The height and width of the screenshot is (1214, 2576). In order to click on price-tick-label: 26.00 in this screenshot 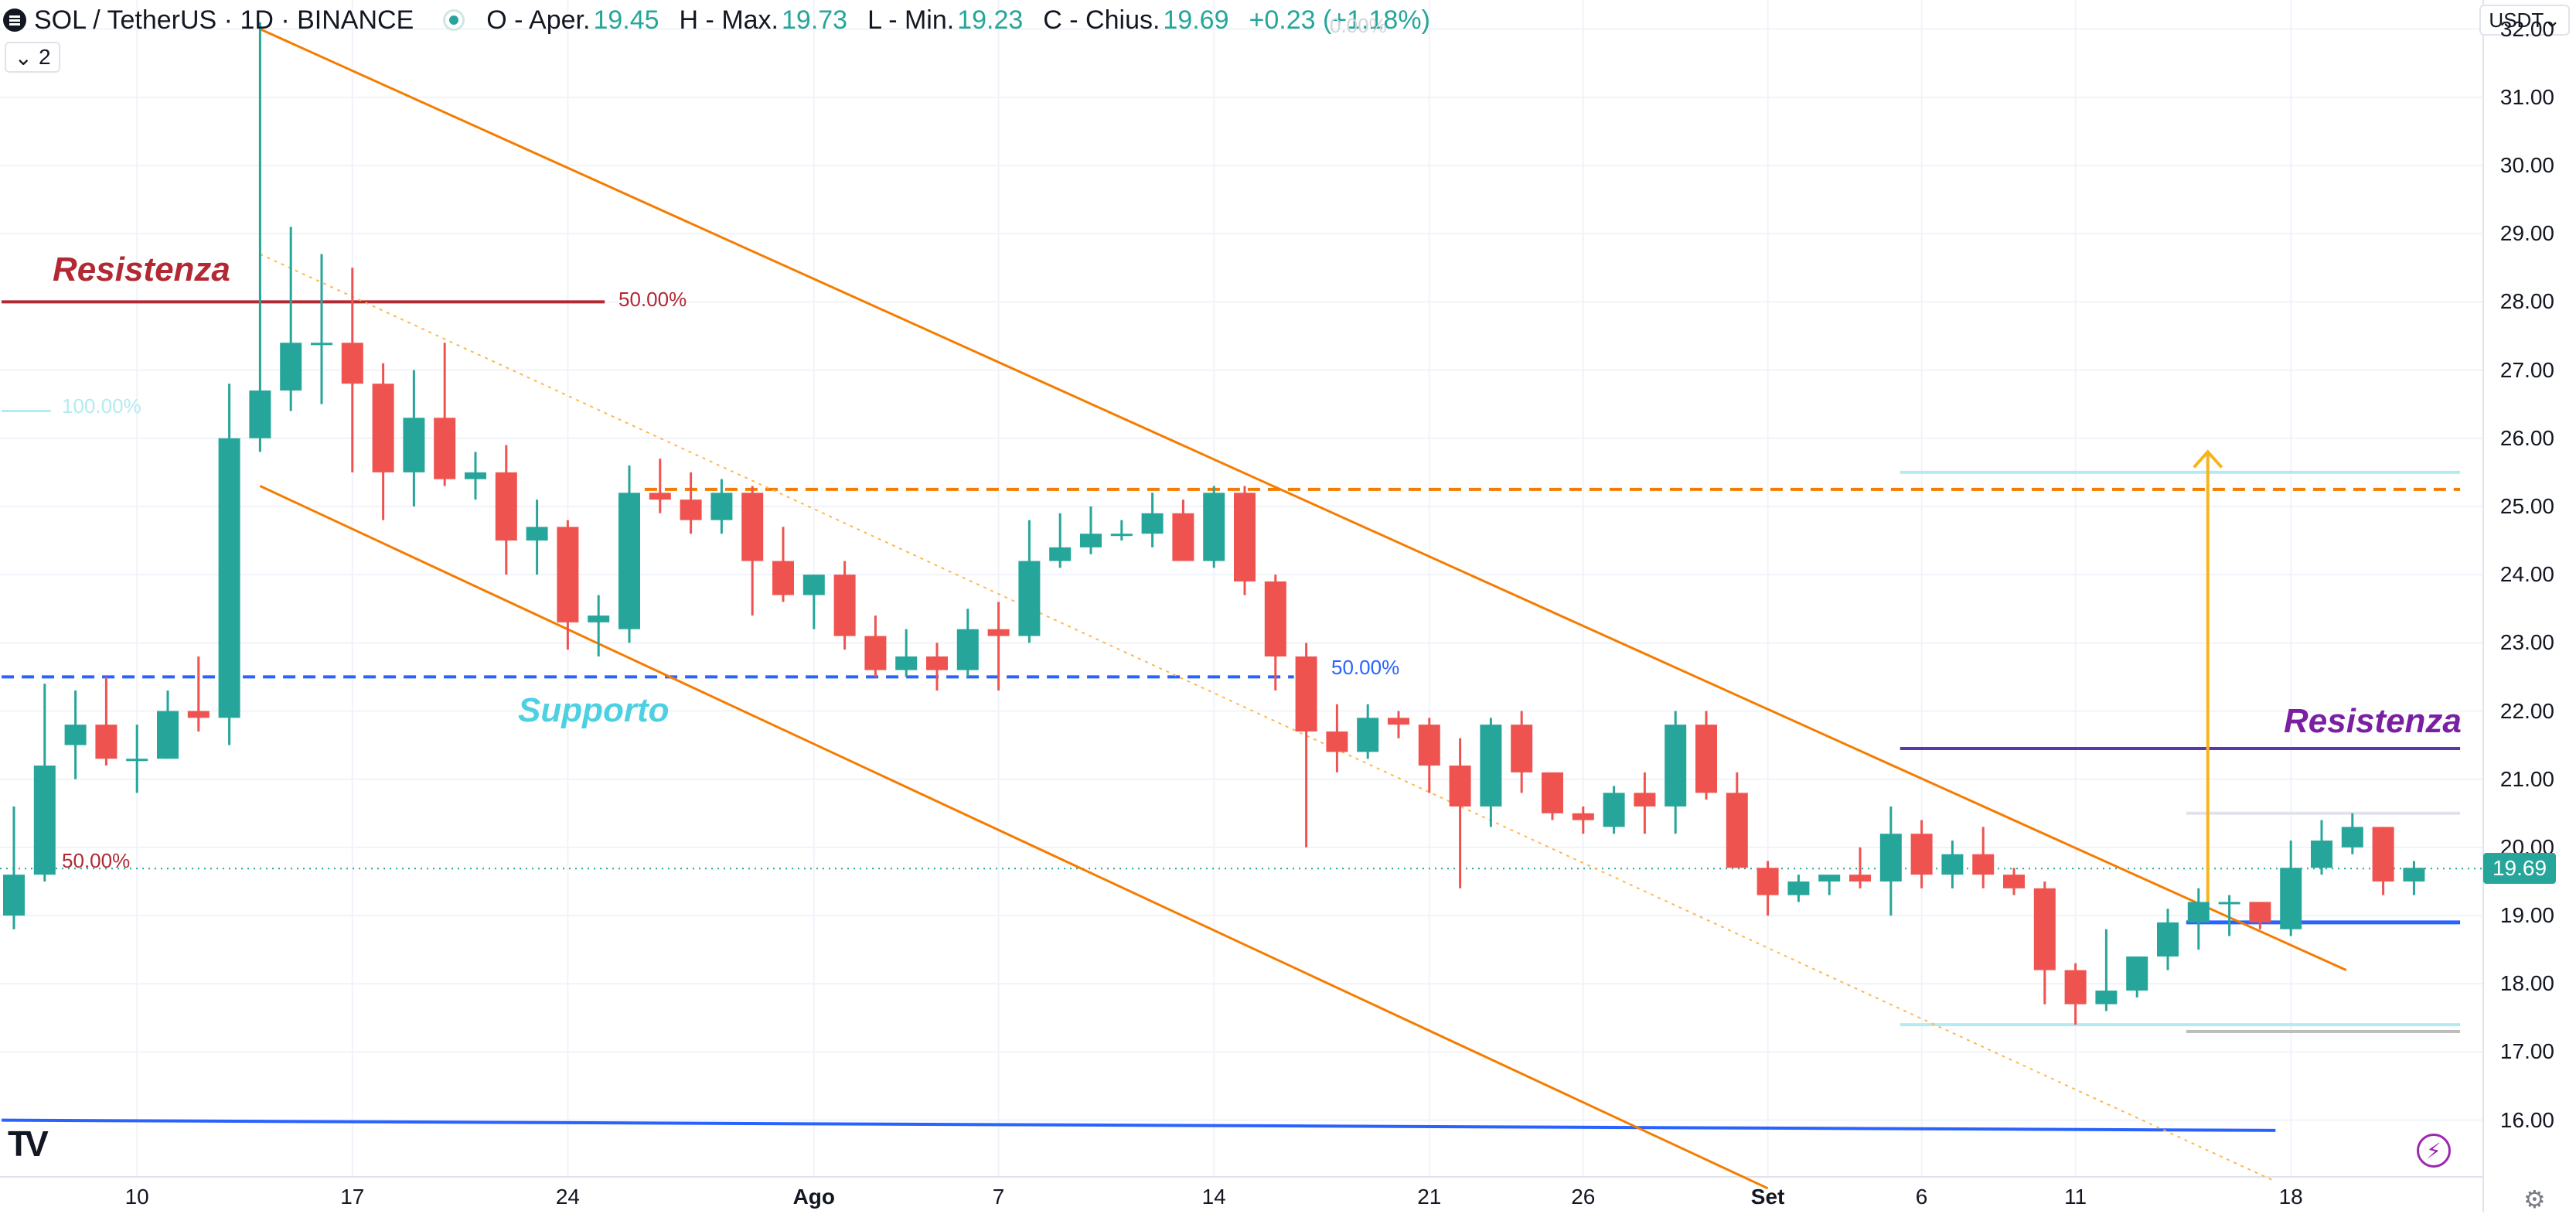, I will do `click(2526, 438)`.